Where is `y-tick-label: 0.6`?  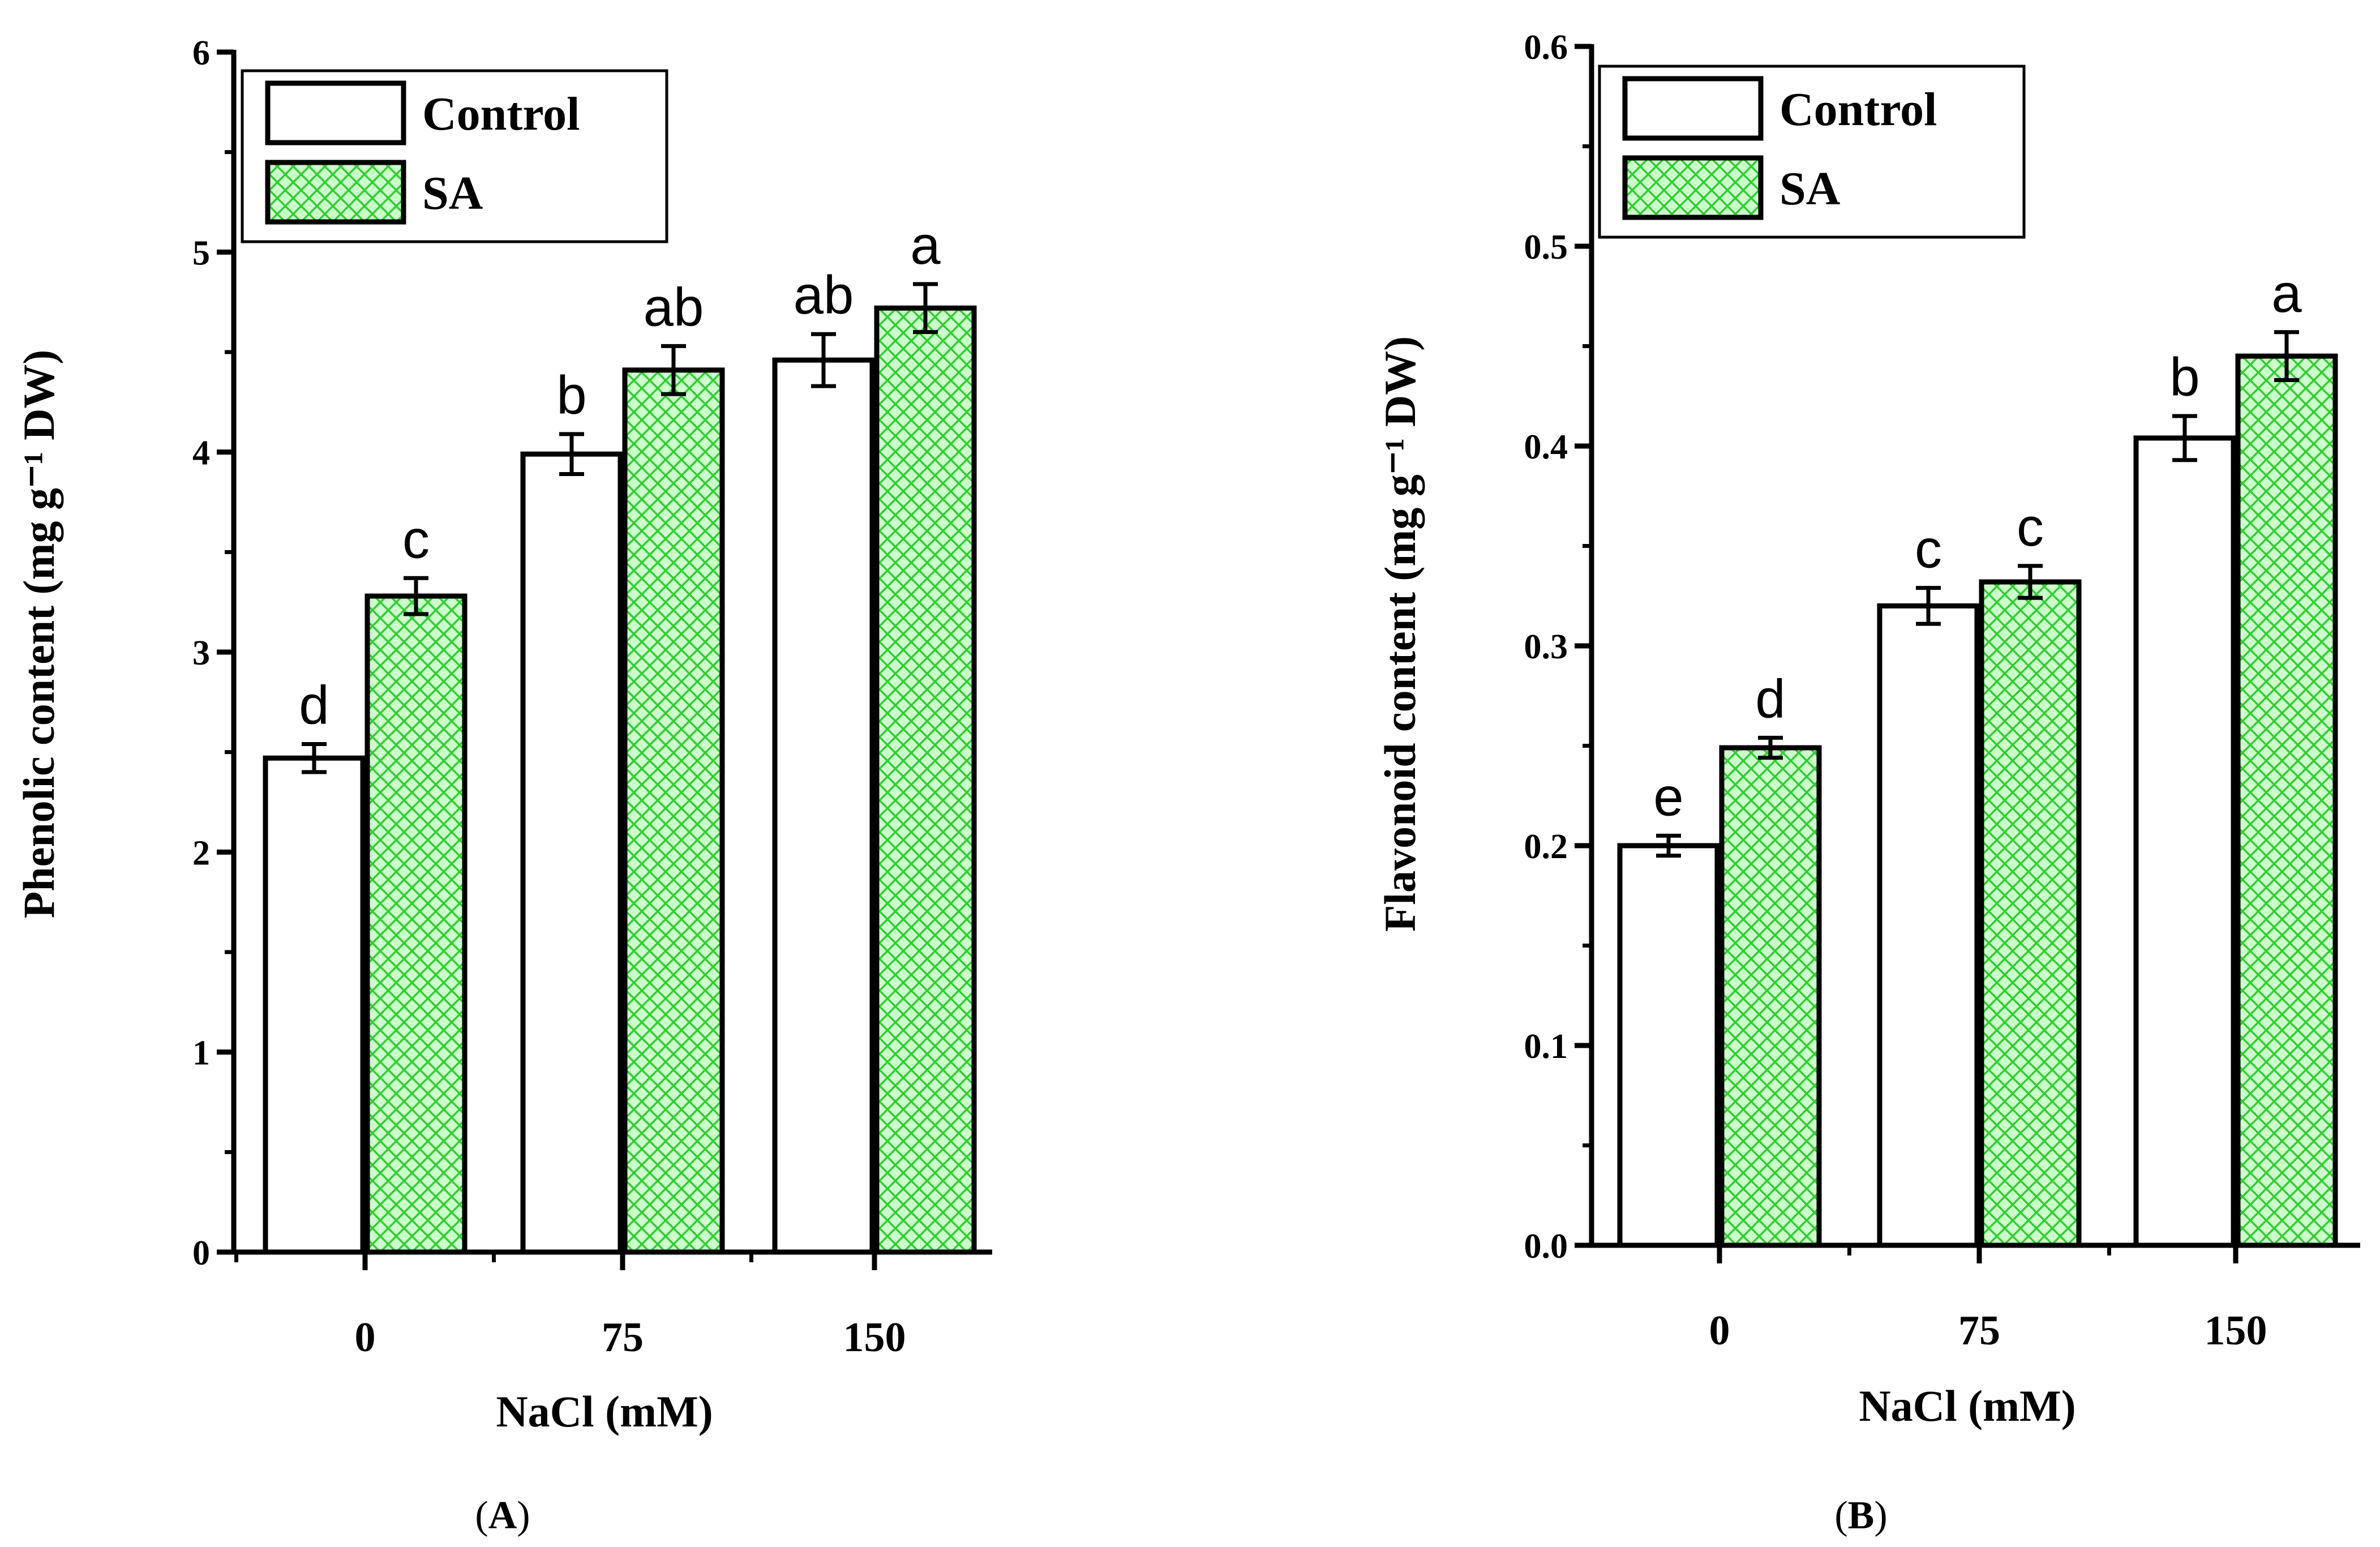
y-tick-label: 0.6 is located at coordinates (1546, 47).